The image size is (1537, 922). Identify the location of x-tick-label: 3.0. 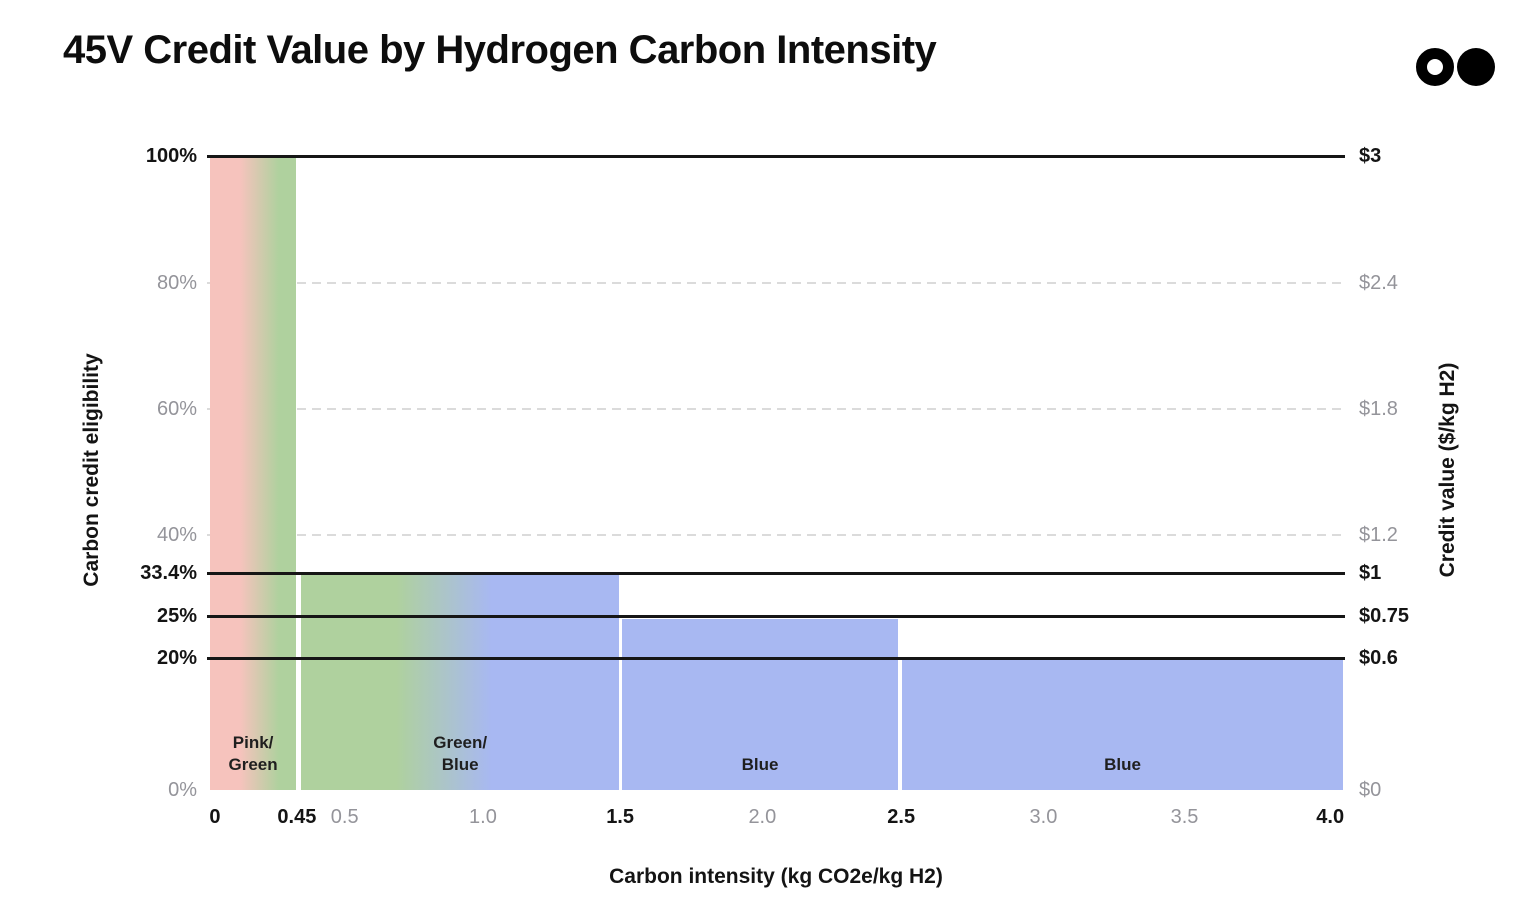
(1043, 817).